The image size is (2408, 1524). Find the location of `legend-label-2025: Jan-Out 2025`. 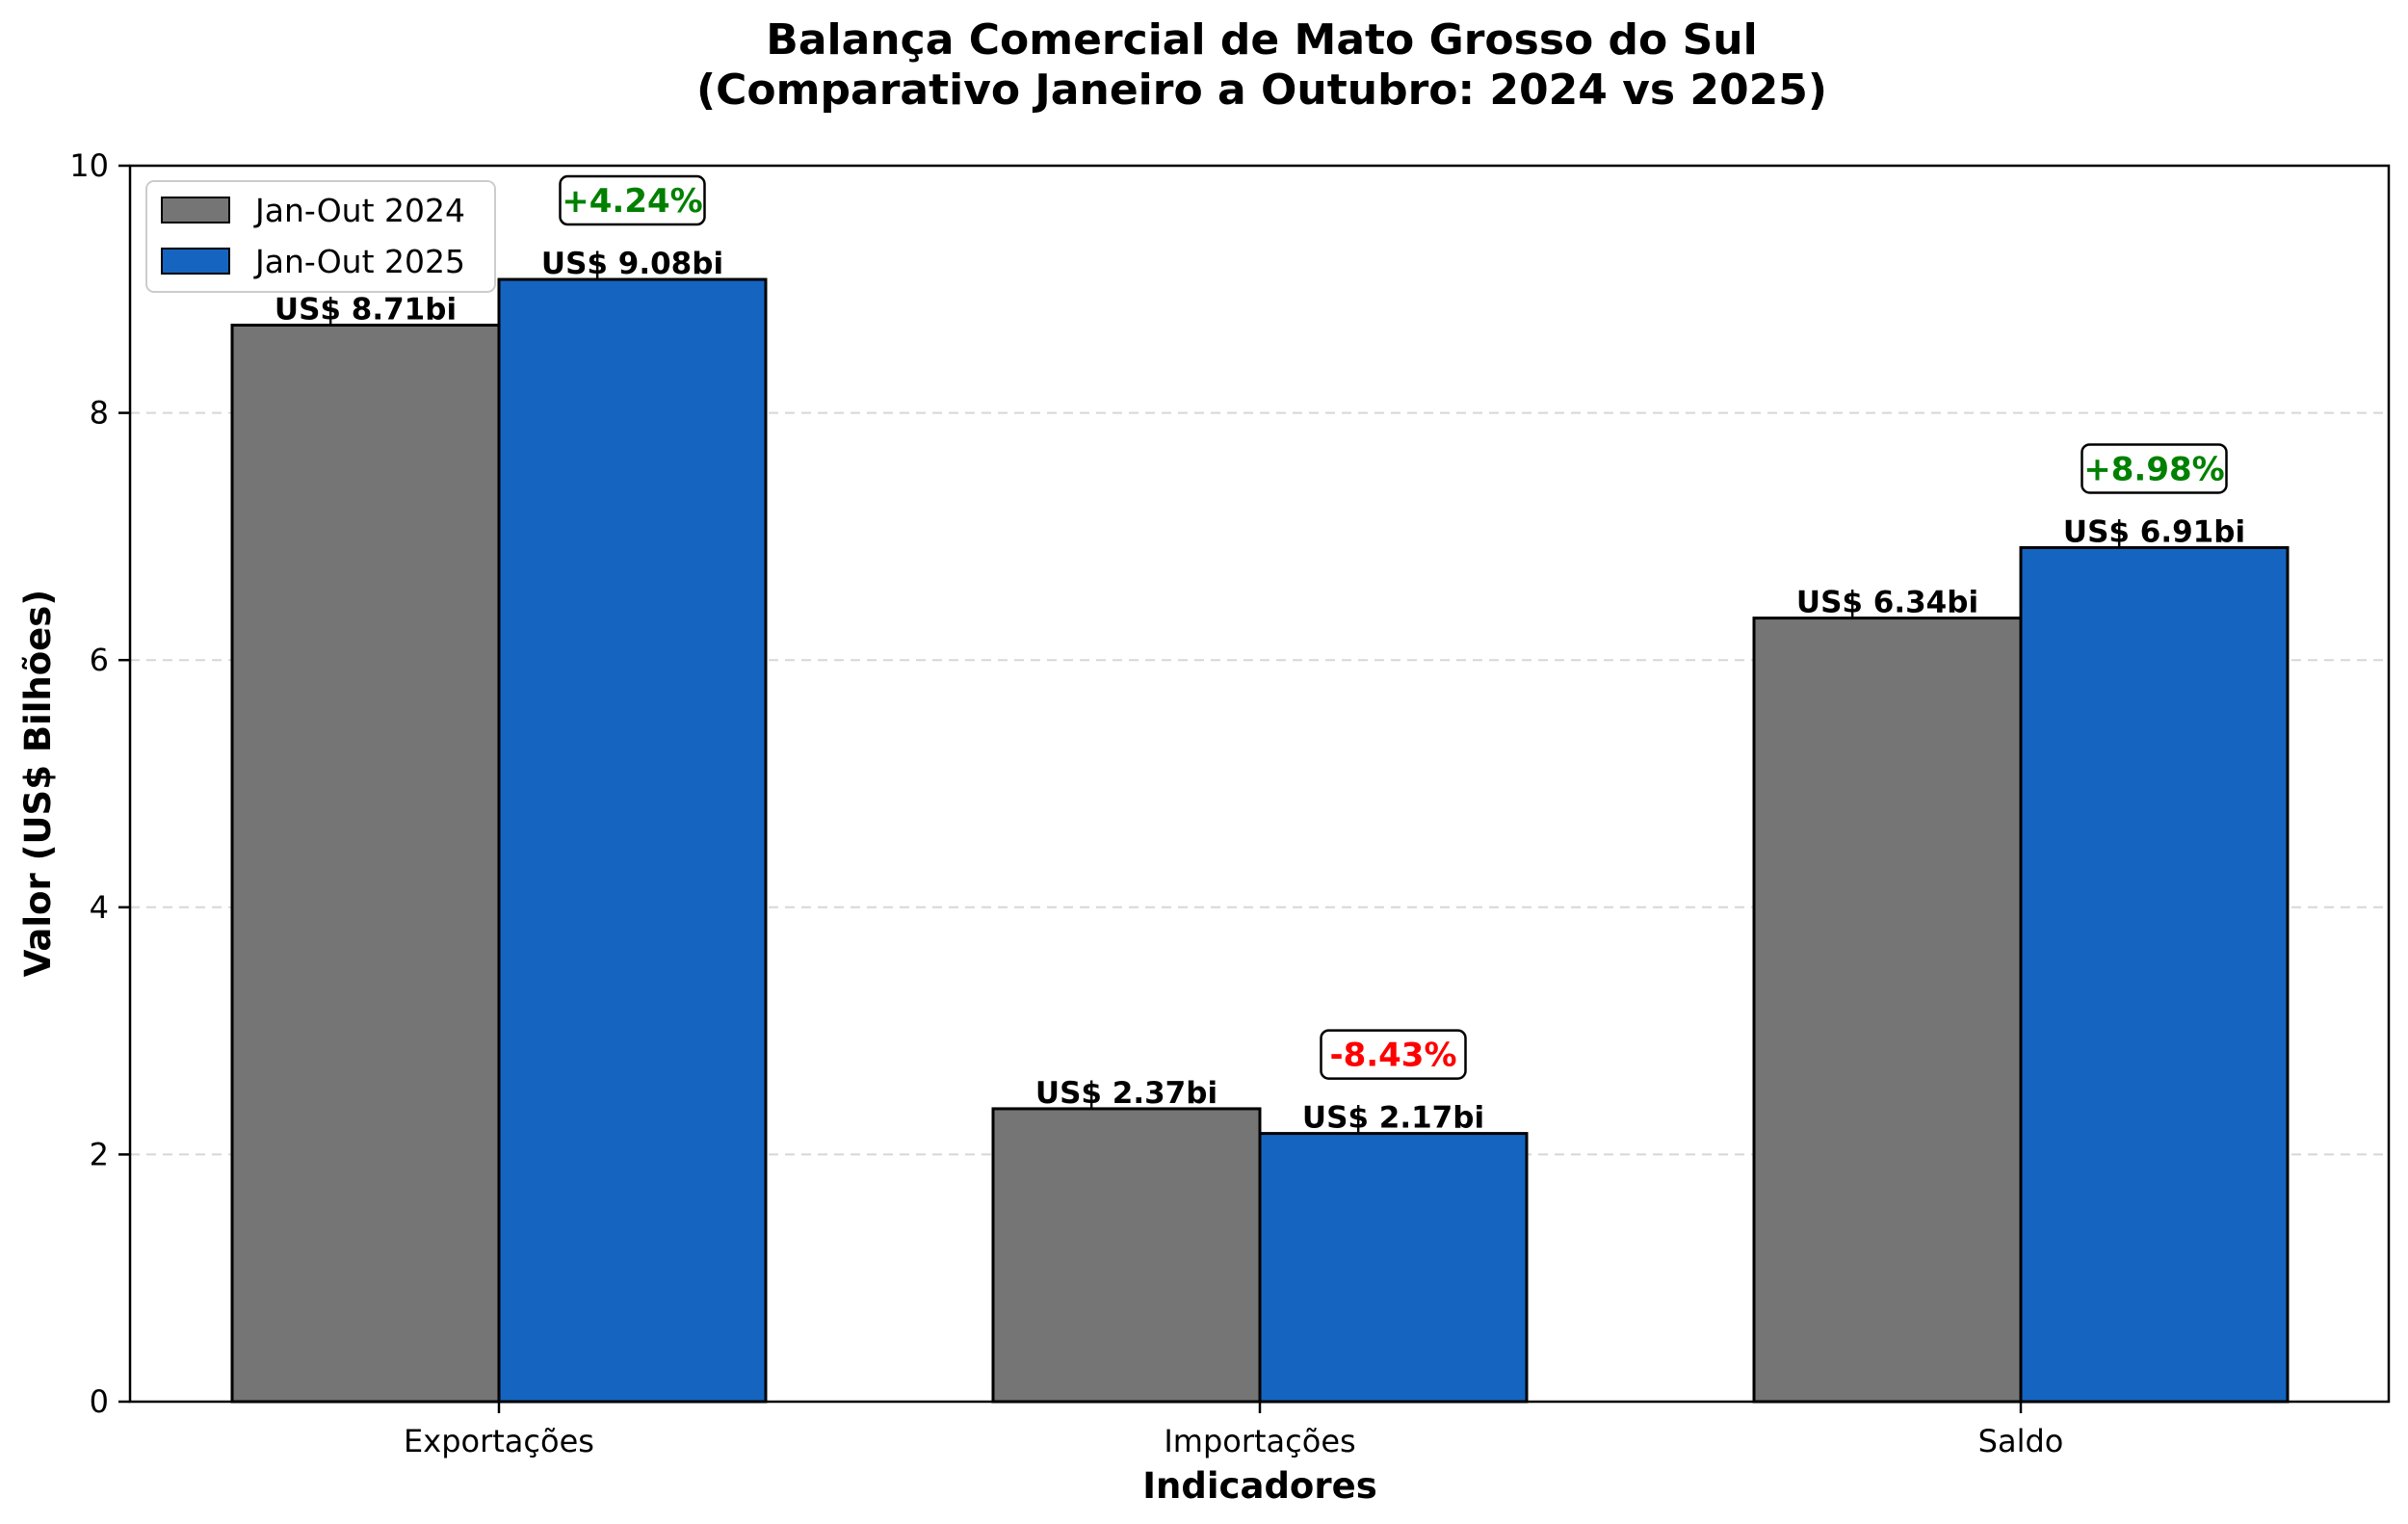

legend-label-2025: Jan-Out 2025 is located at coordinates (359, 261).